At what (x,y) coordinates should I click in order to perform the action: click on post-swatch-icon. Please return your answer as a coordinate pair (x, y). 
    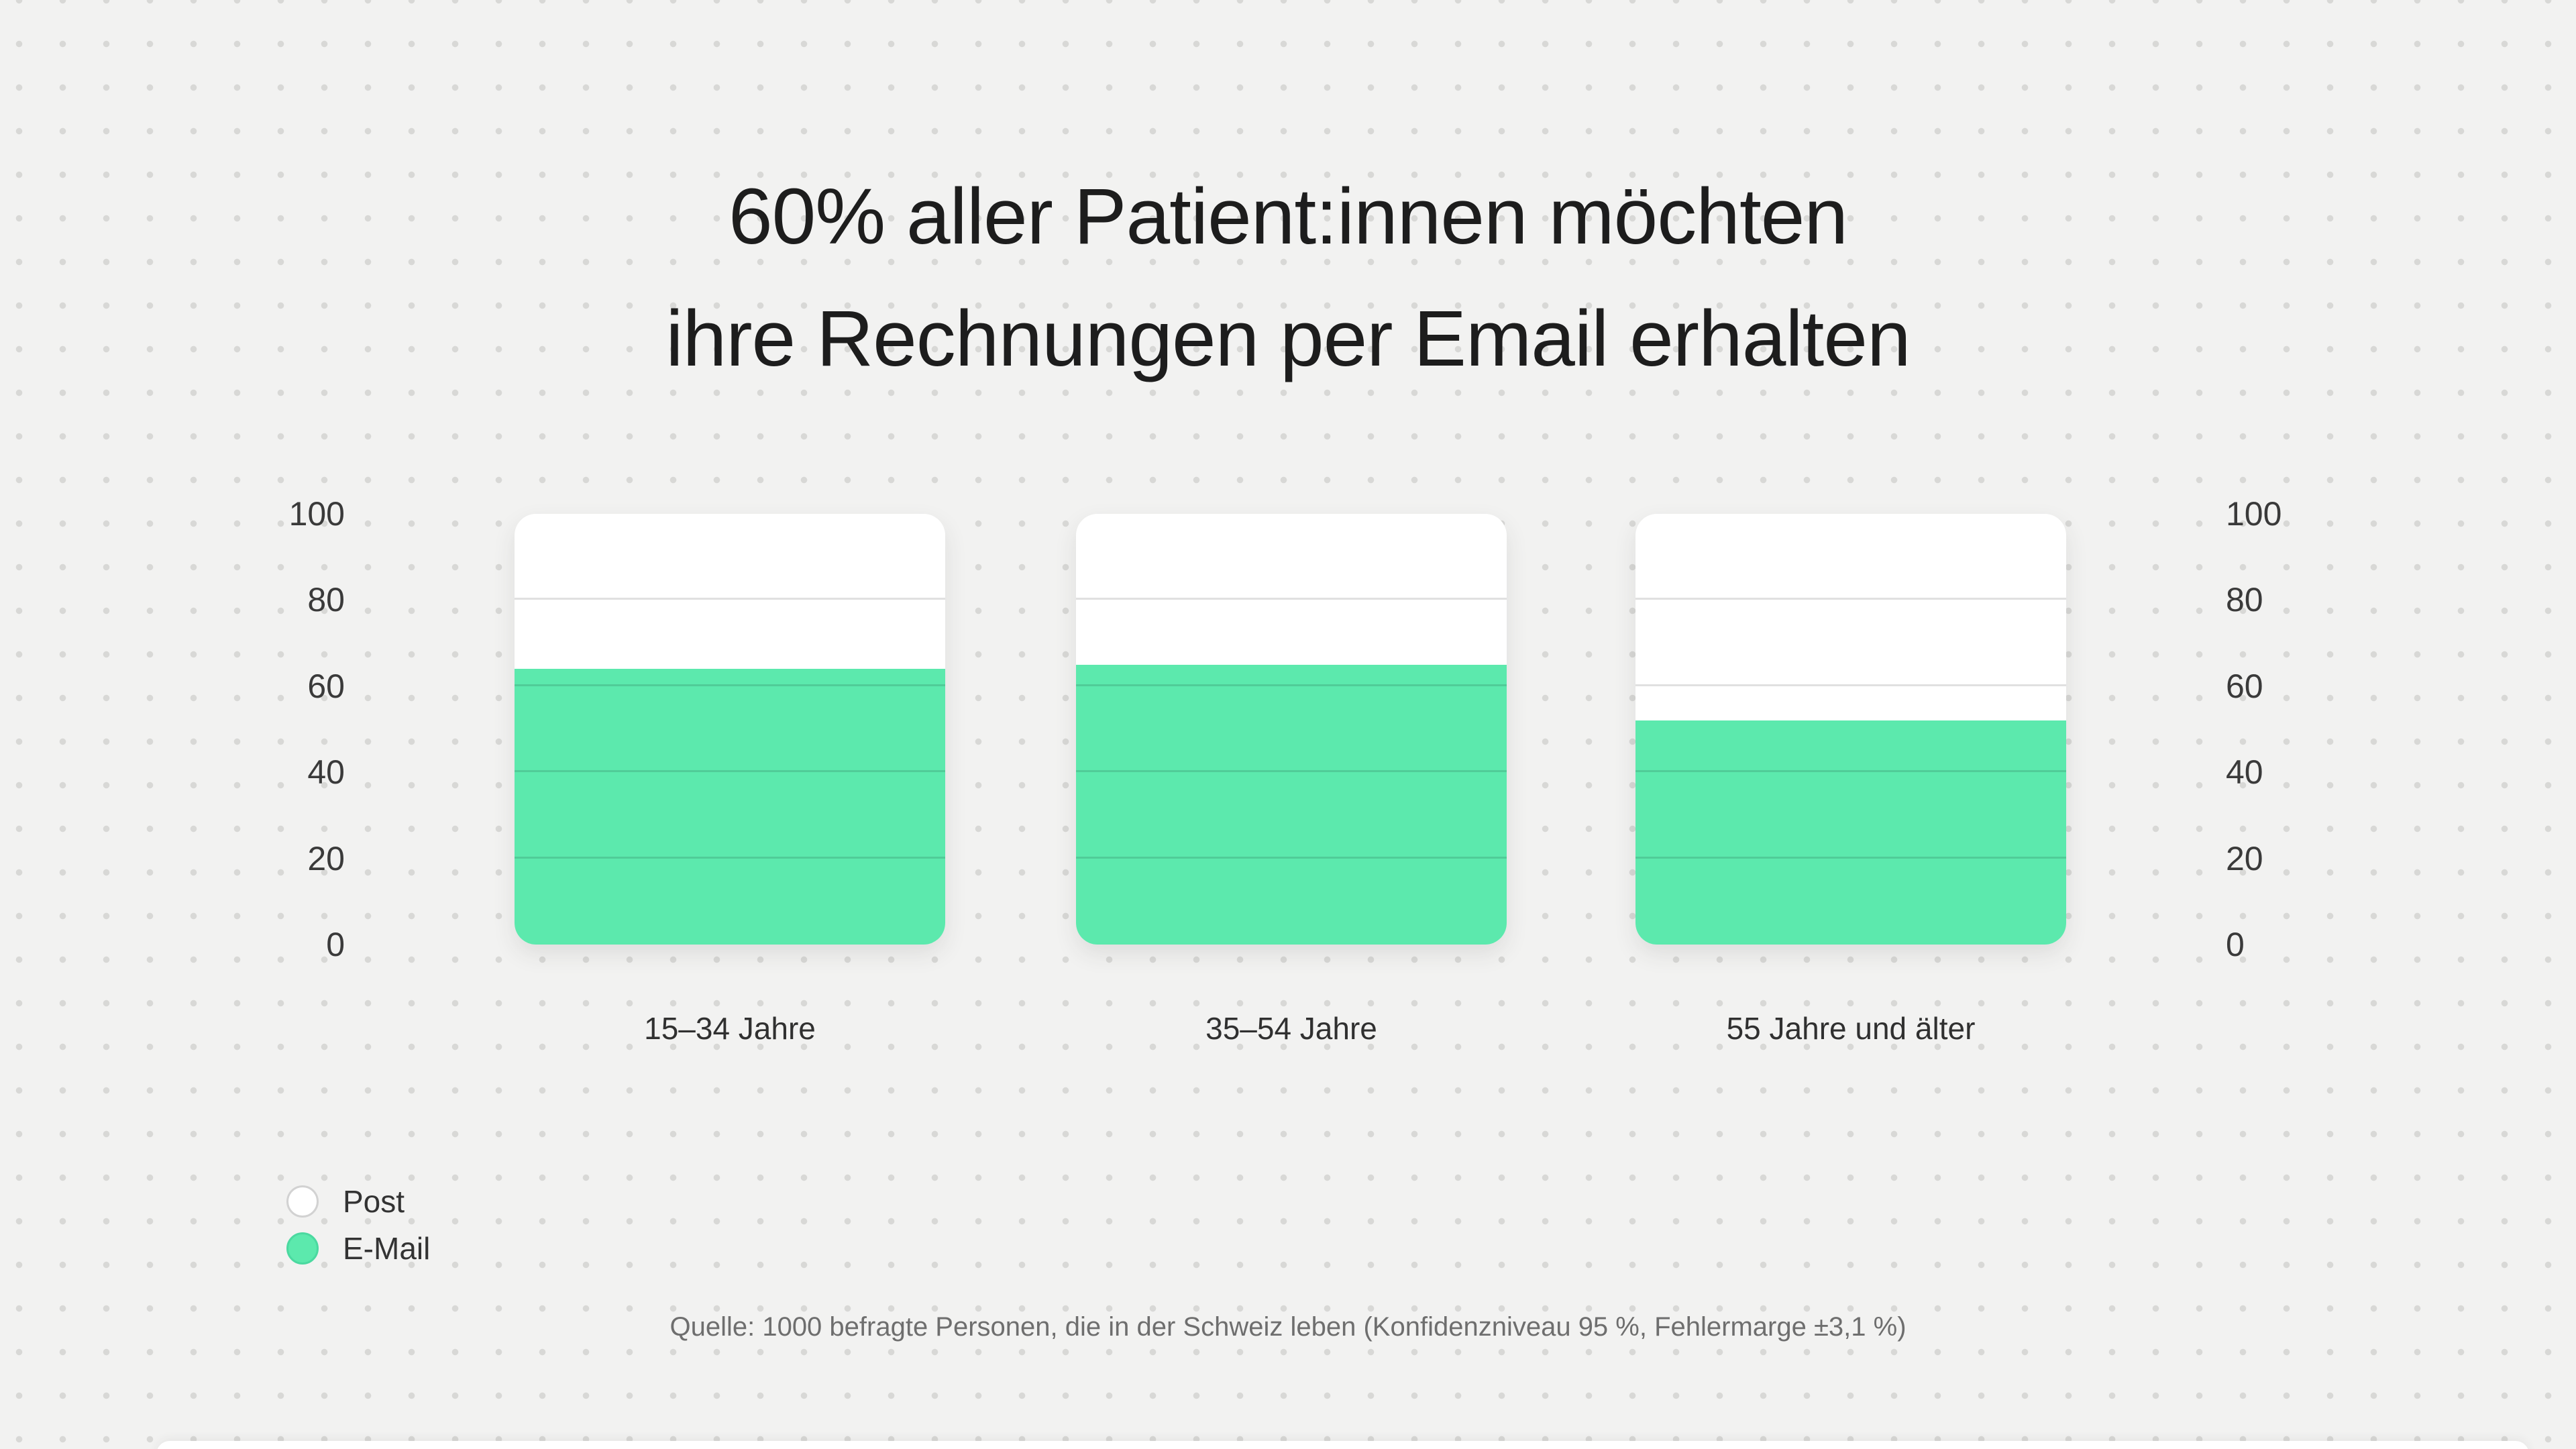
    Looking at the image, I should click on (302, 1201).